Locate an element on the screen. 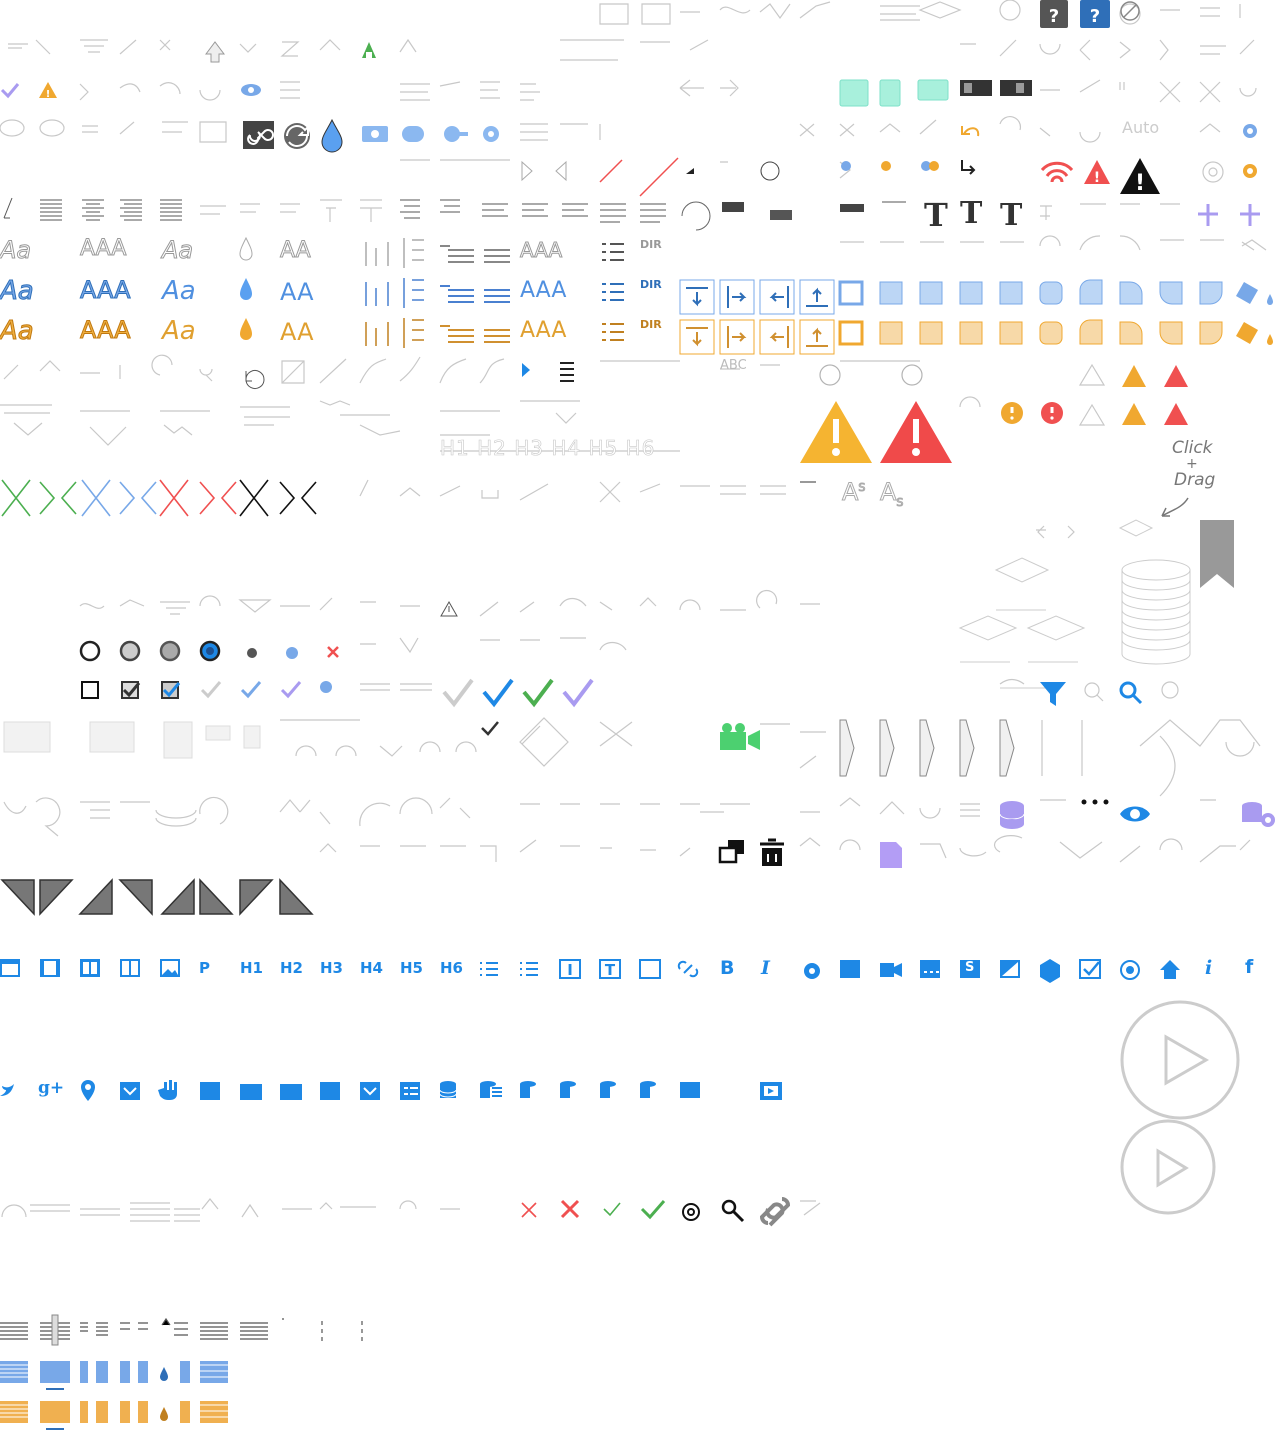 The width and height of the screenshot is (1280, 1440). google-plus-button: g+ is located at coordinates (51, 1088).